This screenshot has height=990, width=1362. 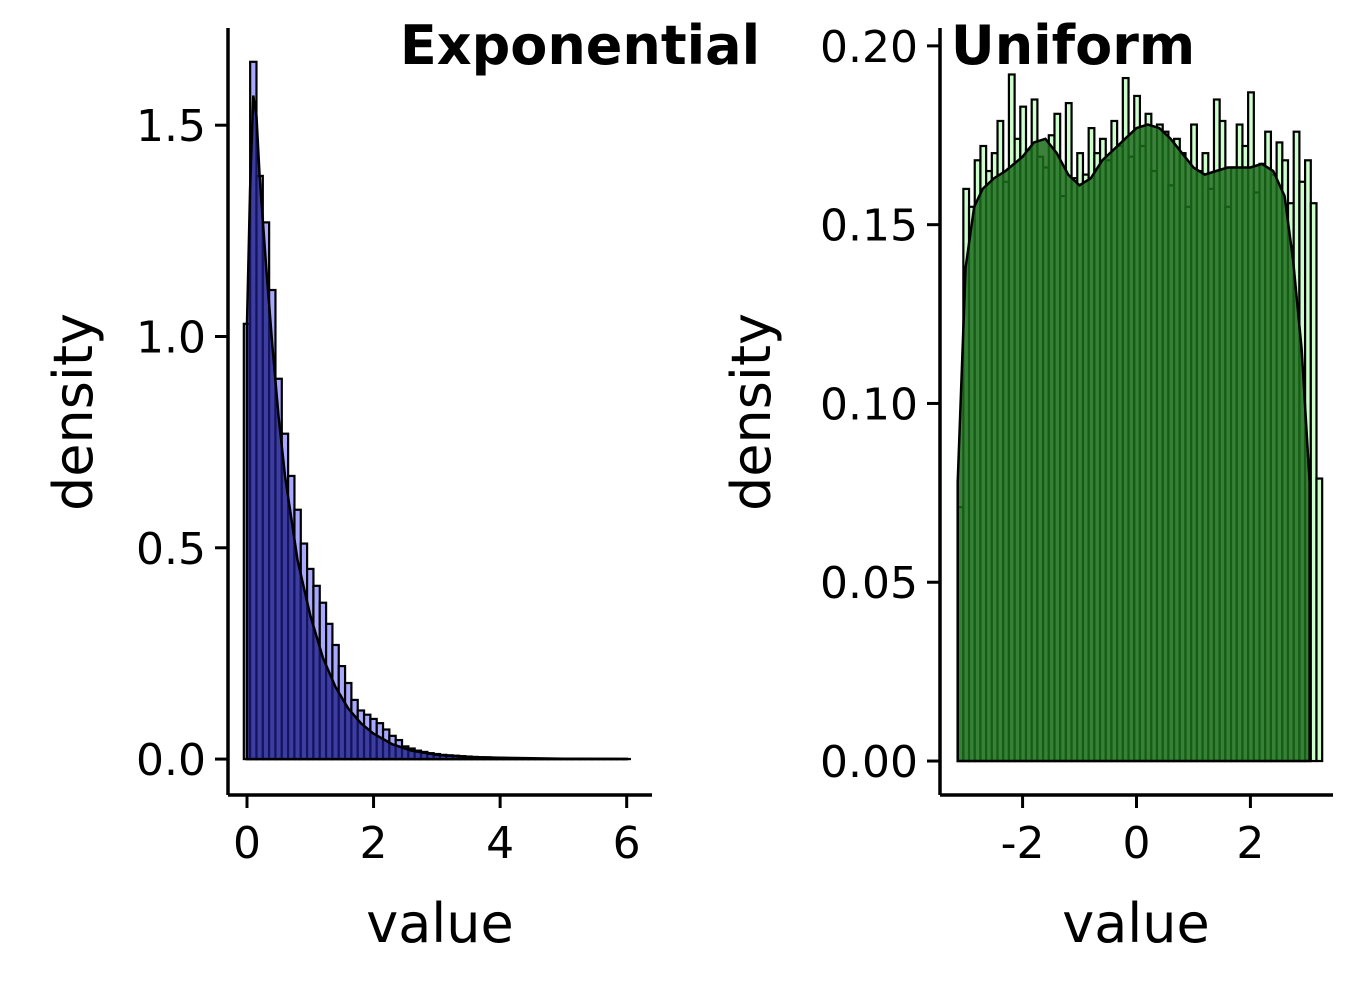 I want to click on uniform-x-tick-label: 2, so click(x=1250, y=843).